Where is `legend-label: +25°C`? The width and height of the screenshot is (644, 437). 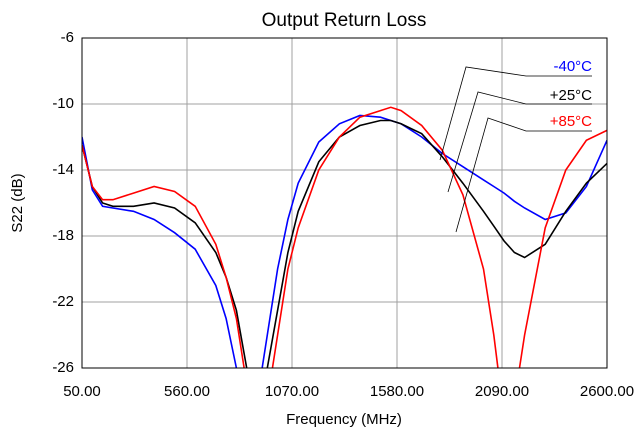
legend-label: +25°C is located at coordinates (571, 95).